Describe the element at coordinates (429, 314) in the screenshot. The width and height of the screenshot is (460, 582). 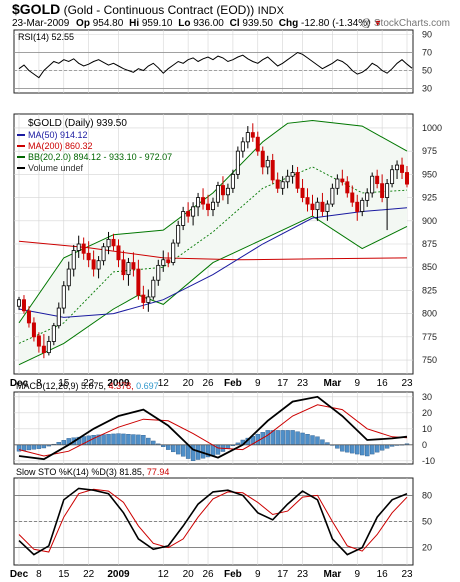
I see `price-tick-label: 800` at that location.